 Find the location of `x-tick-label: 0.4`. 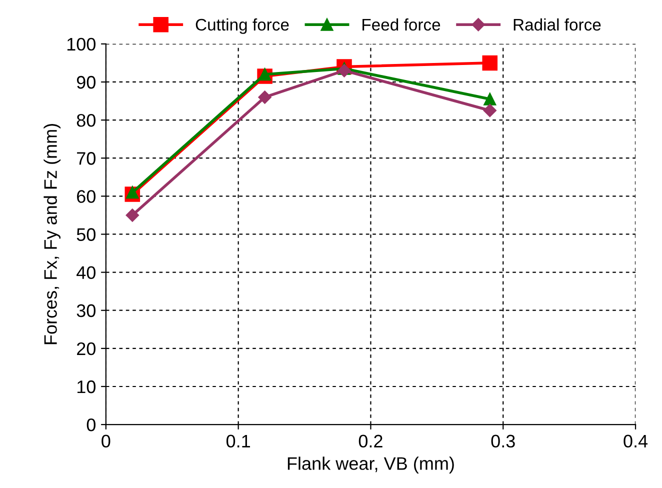

x-tick-label: 0.4 is located at coordinates (636, 441).